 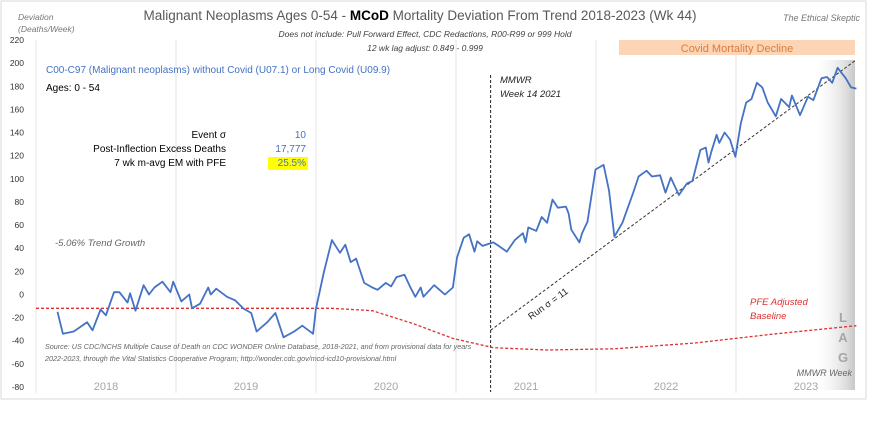 What do you see at coordinates (17, 40) in the screenshot?
I see `y-tick-label: 220` at bounding box center [17, 40].